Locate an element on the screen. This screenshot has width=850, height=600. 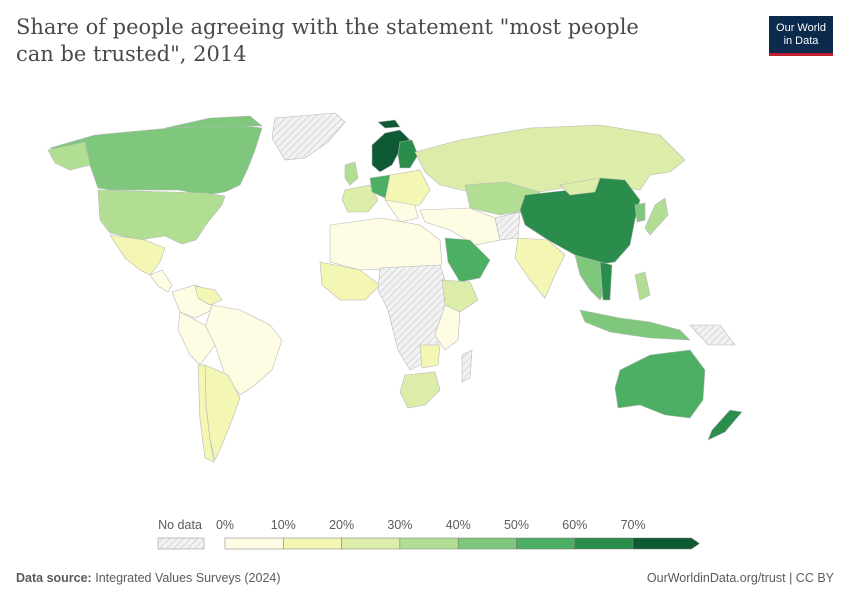
data-source-label: Data source: is located at coordinates (54, 578).